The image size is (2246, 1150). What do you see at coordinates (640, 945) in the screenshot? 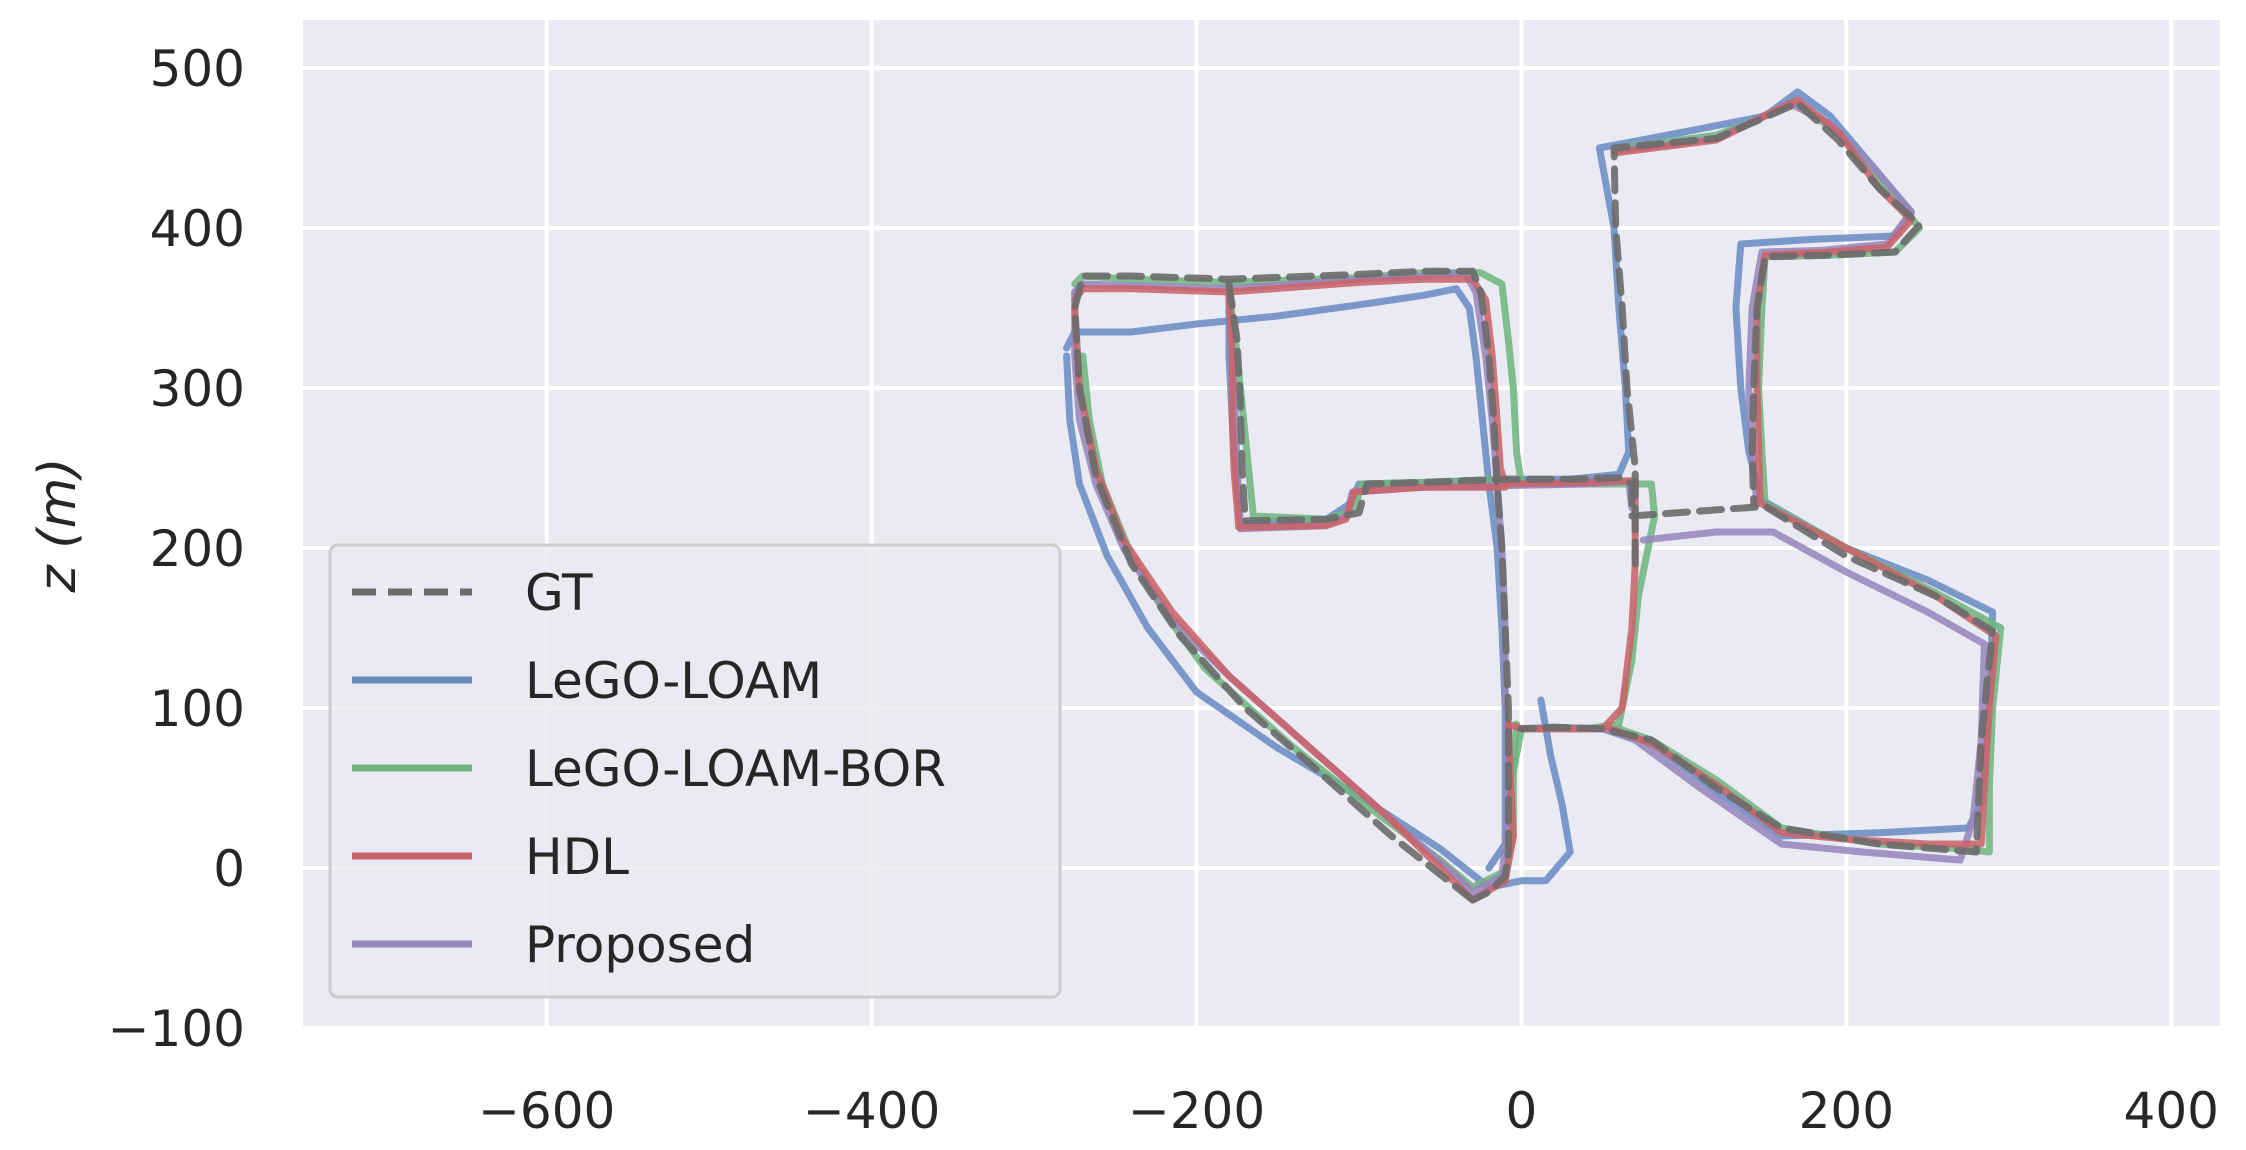
I see `legend-label: Proposed` at bounding box center [640, 945].